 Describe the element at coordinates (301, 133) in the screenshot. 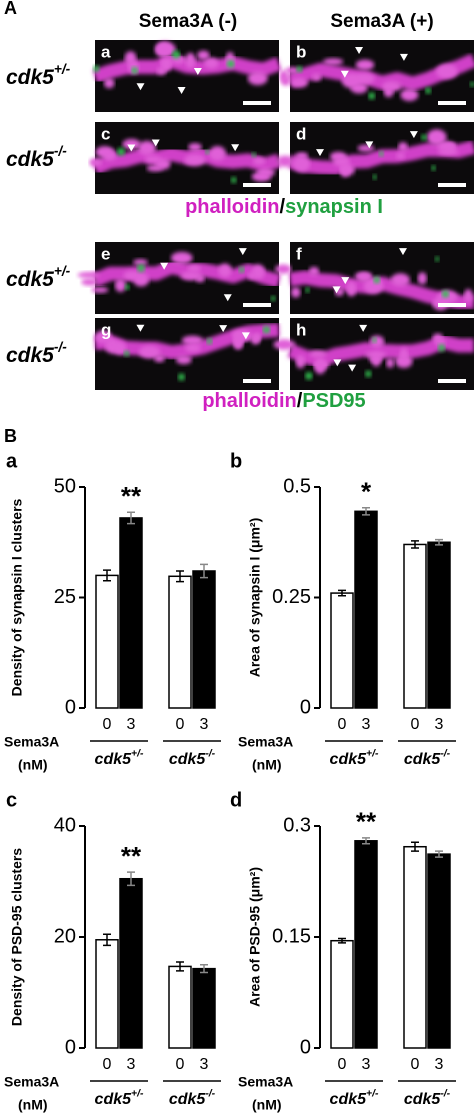

I see `image-letter: d` at that location.